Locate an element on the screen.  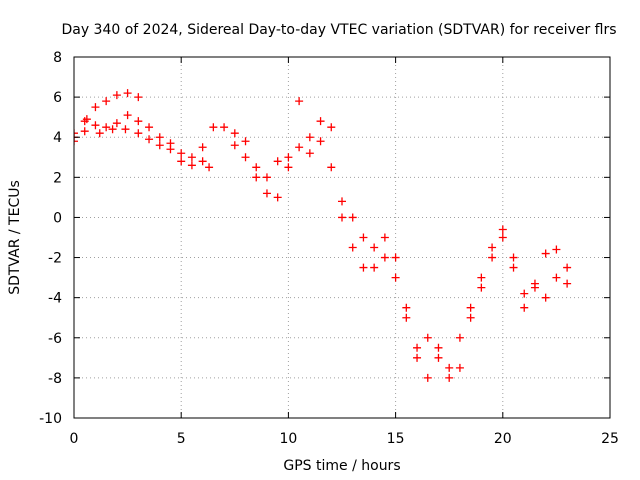
x-tick-label: 5 is located at coordinates (181, 439).